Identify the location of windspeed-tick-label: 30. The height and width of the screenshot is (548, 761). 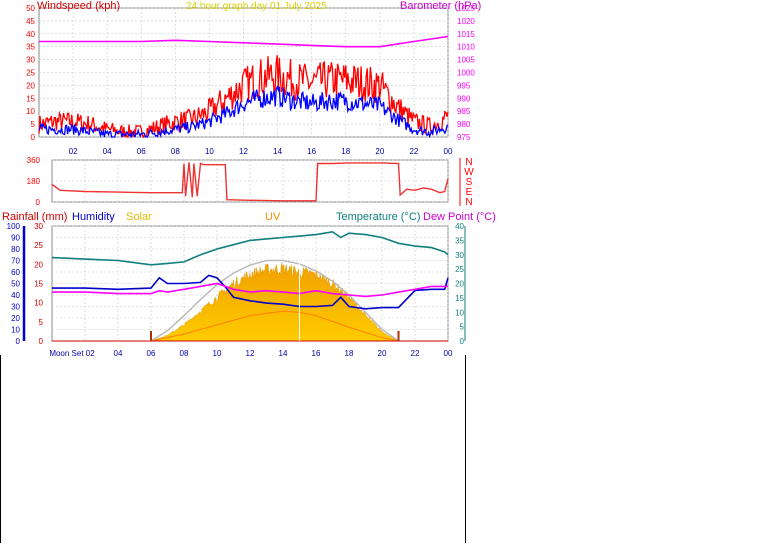
(30, 60).